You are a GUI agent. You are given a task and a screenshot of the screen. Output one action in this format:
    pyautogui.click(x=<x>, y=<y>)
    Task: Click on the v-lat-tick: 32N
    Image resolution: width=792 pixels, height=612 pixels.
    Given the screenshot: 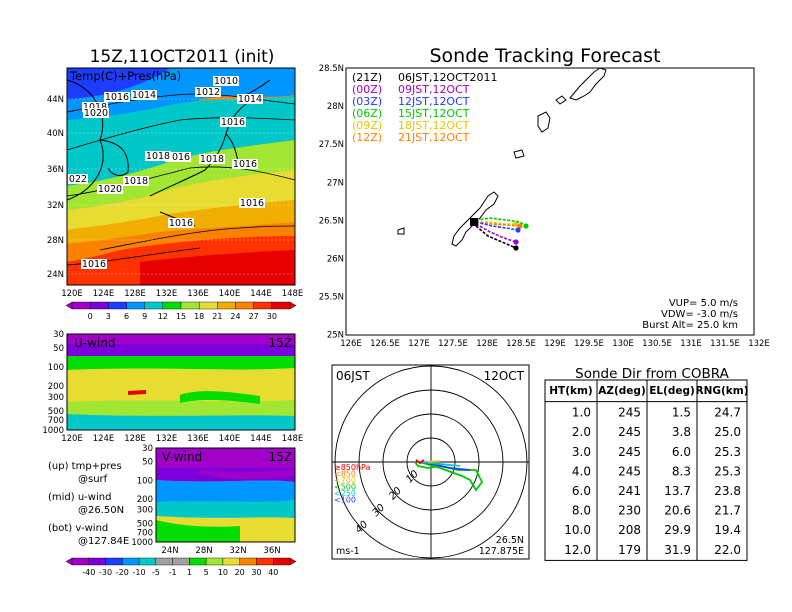 What is the action you would take?
    pyautogui.click(x=237, y=551)
    